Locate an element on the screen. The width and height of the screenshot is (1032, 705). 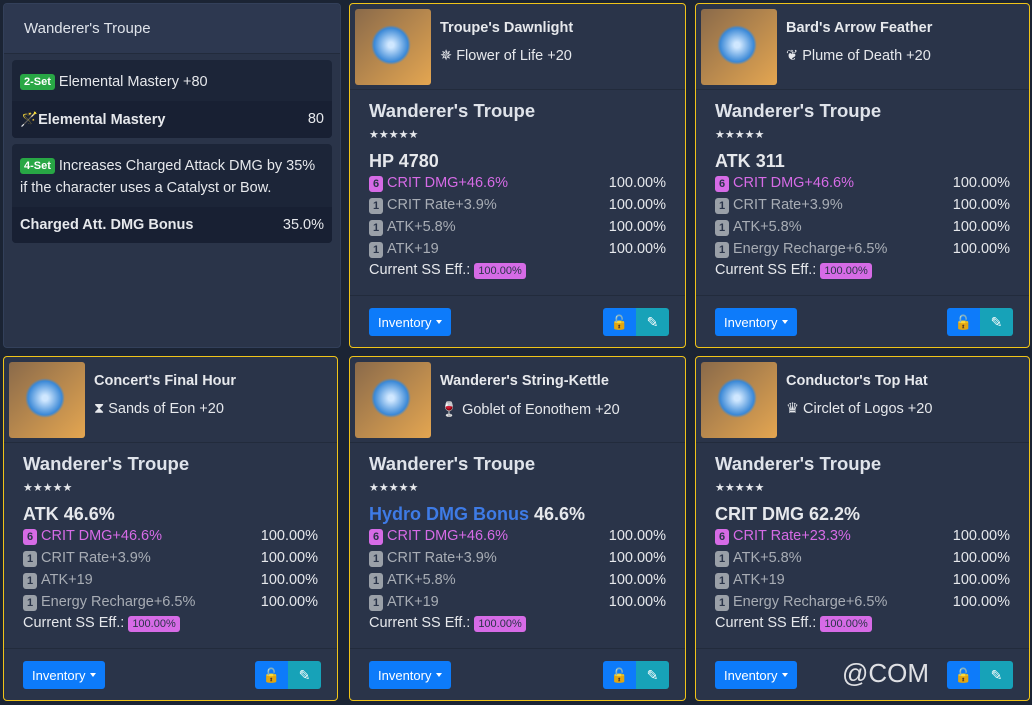
rarity-stars: ★★★★★ is located at coordinates (740, 135).